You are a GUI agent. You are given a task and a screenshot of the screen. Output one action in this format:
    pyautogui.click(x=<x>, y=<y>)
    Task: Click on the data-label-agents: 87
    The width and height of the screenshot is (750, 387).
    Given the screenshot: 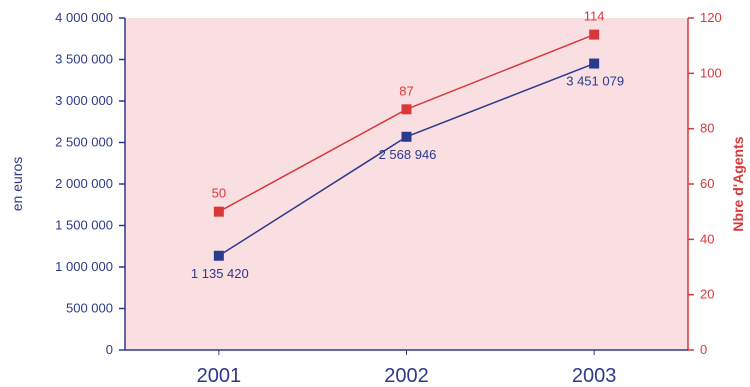 What is the action you would take?
    pyautogui.click(x=406, y=90)
    